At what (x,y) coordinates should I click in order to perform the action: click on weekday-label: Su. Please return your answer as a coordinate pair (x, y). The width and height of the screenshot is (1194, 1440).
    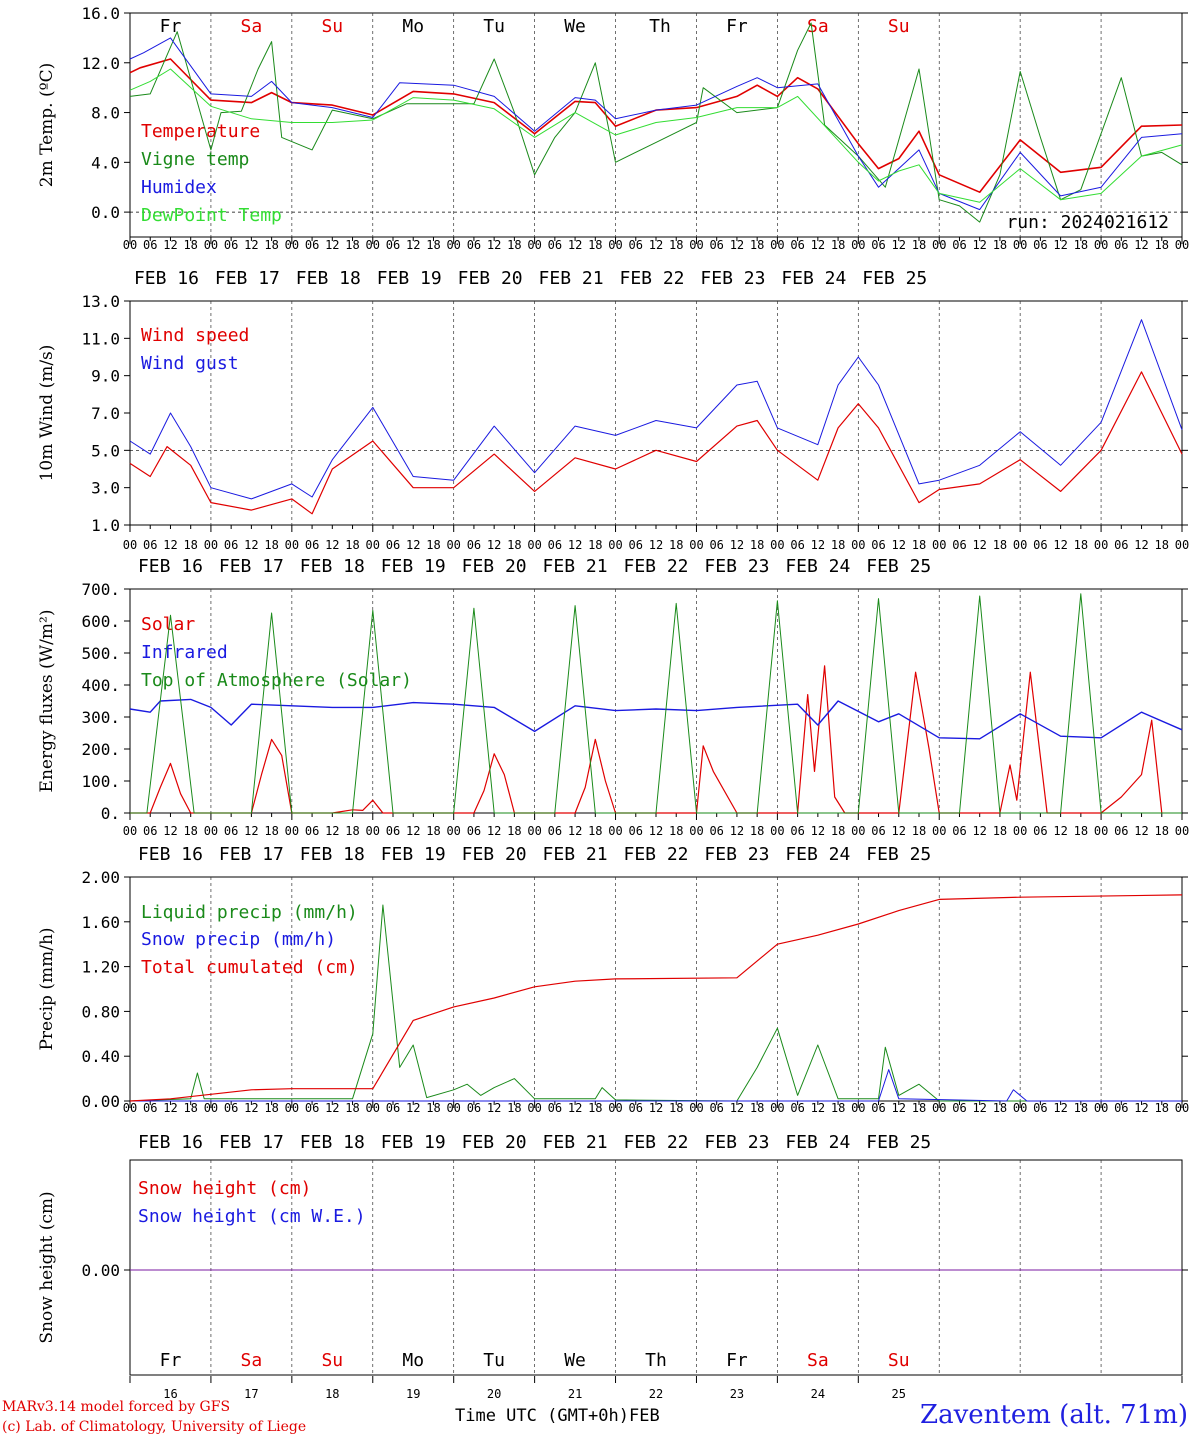
    Looking at the image, I should click on (899, 26).